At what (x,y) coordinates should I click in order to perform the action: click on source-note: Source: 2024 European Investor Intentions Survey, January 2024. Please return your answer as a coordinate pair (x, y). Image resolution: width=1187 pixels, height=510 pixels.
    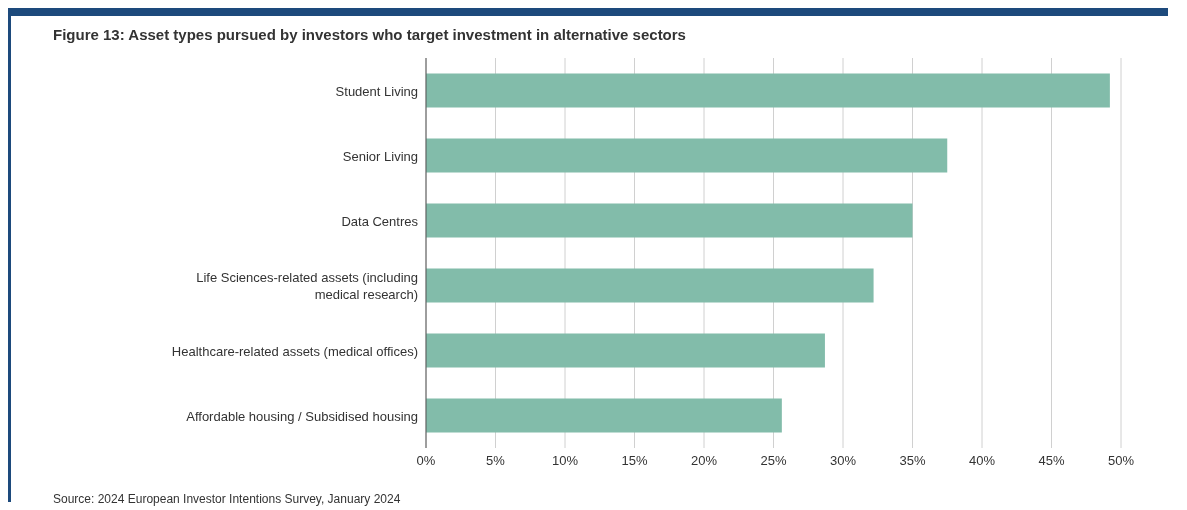
    Looking at the image, I should click on (227, 499).